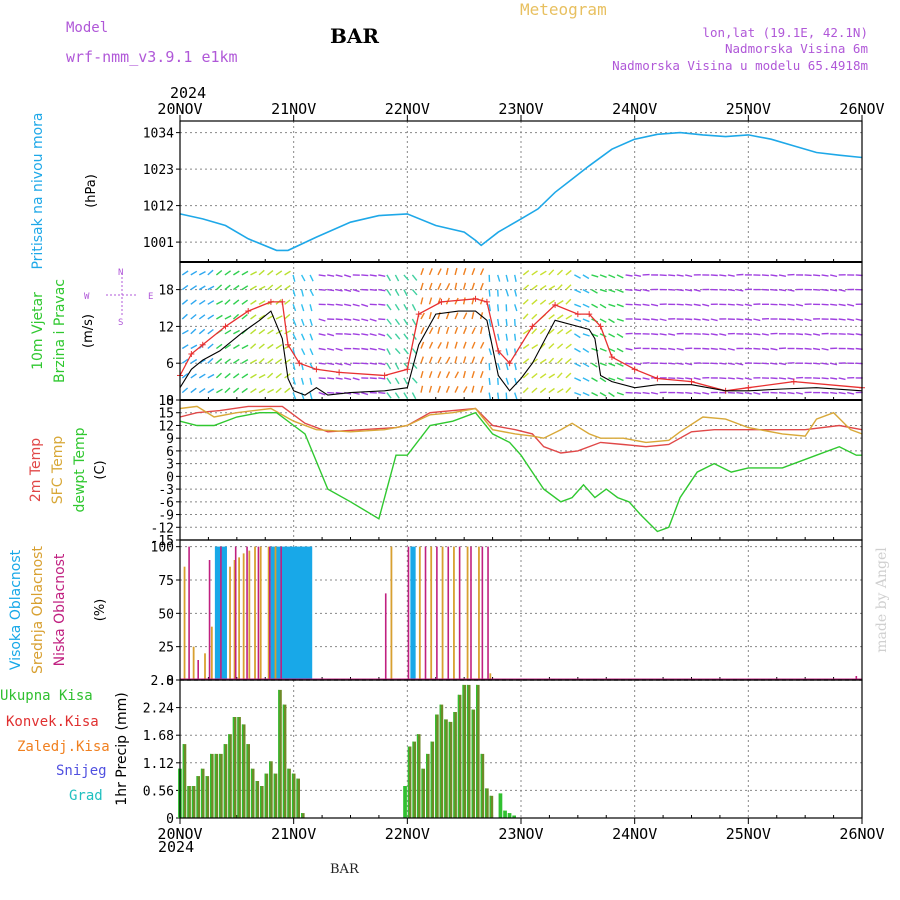 The image size is (900, 900). What do you see at coordinates (179, 109) in the screenshot?
I see `date-label-top: 20NOV` at bounding box center [179, 109].